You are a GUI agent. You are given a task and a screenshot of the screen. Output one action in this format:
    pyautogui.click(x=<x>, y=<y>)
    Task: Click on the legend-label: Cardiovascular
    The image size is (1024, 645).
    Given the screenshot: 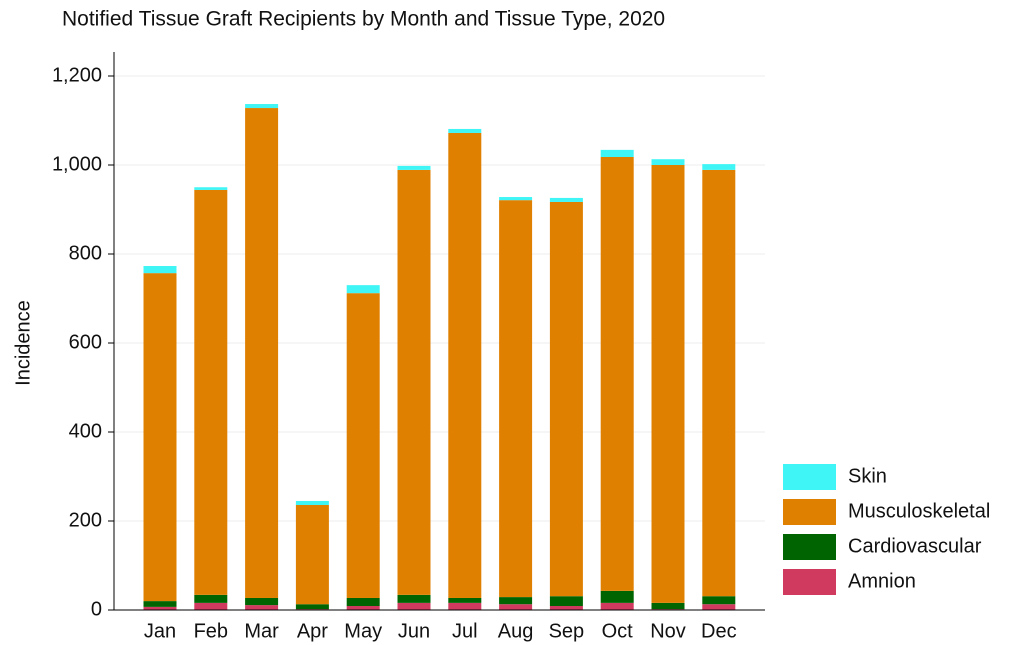 What is the action you would take?
    pyautogui.click(x=915, y=546)
    